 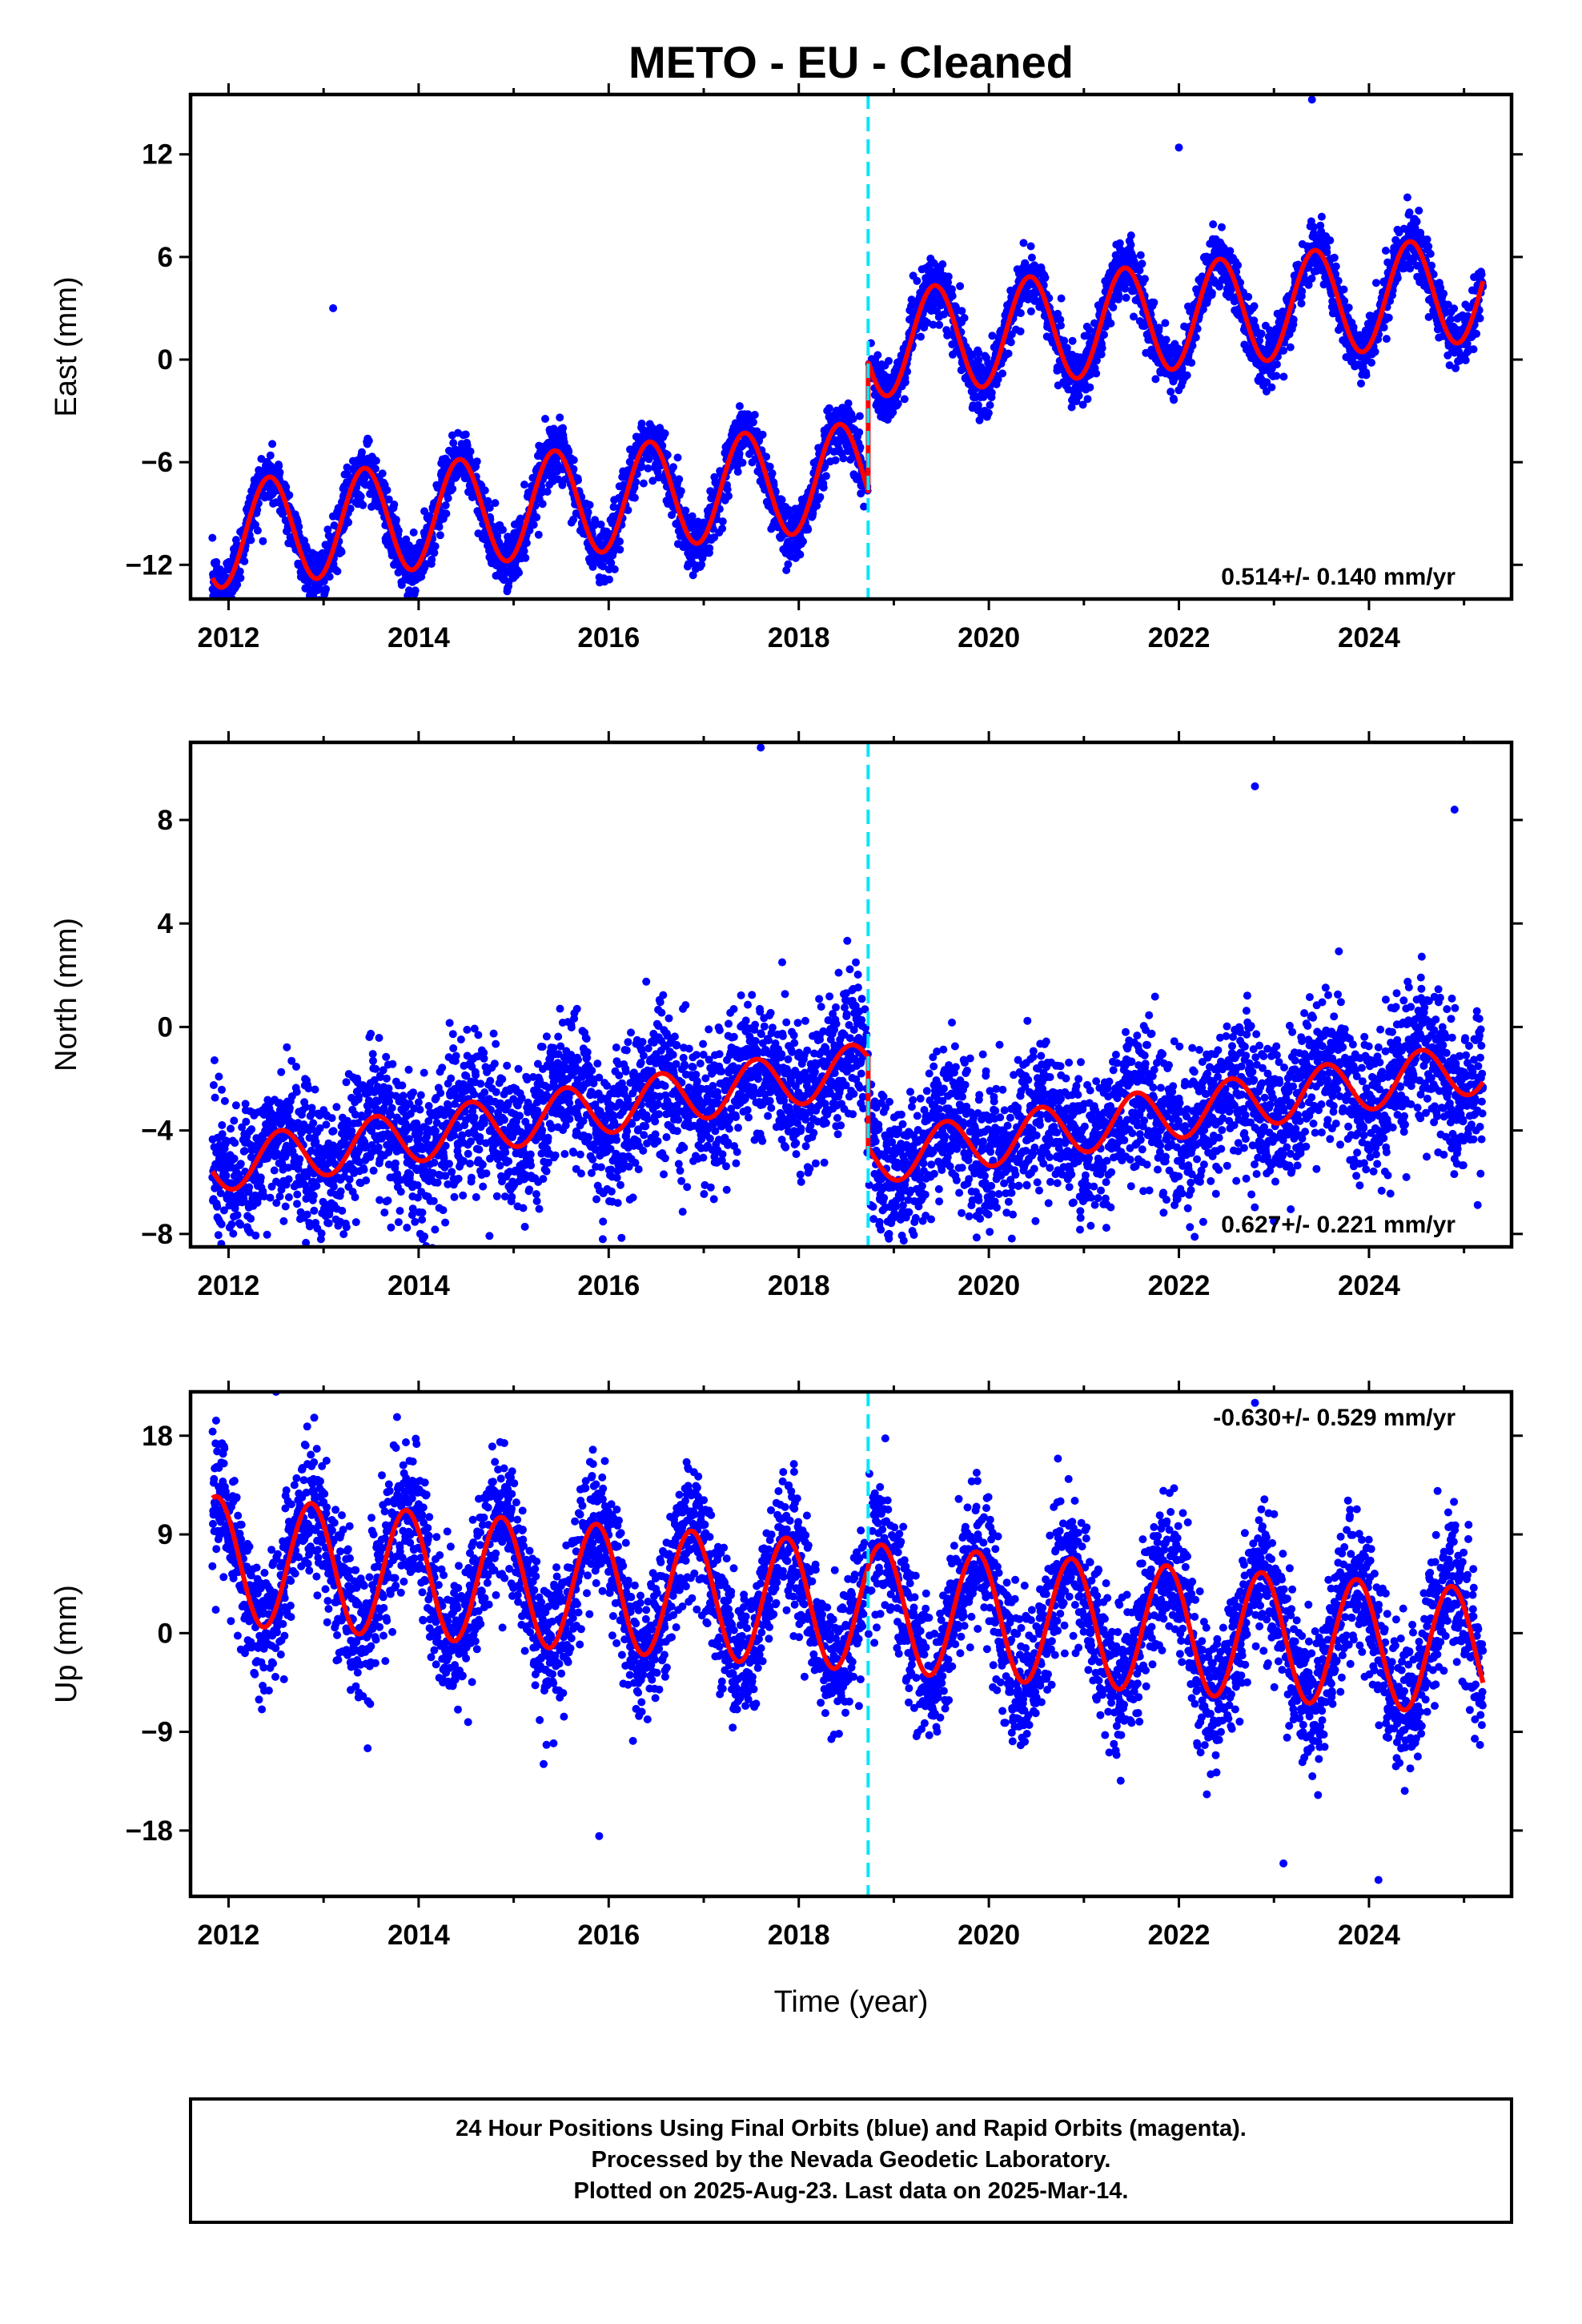 What do you see at coordinates (157, 155) in the screenshot?
I see `y-tick-label: 12` at bounding box center [157, 155].